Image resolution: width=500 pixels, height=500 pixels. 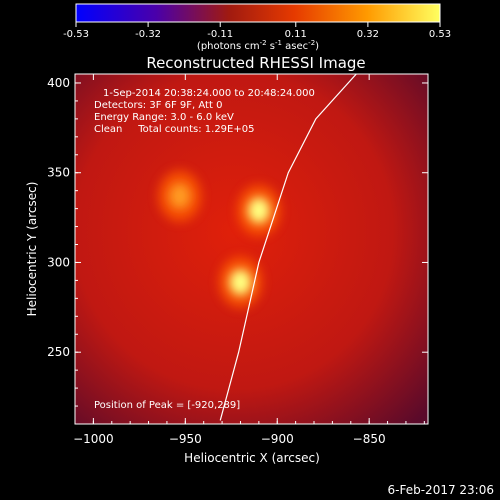 What do you see at coordinates (58, 262) in the screenshot?
I see `y-tick-label: 300` at bounding box center [58, 262].